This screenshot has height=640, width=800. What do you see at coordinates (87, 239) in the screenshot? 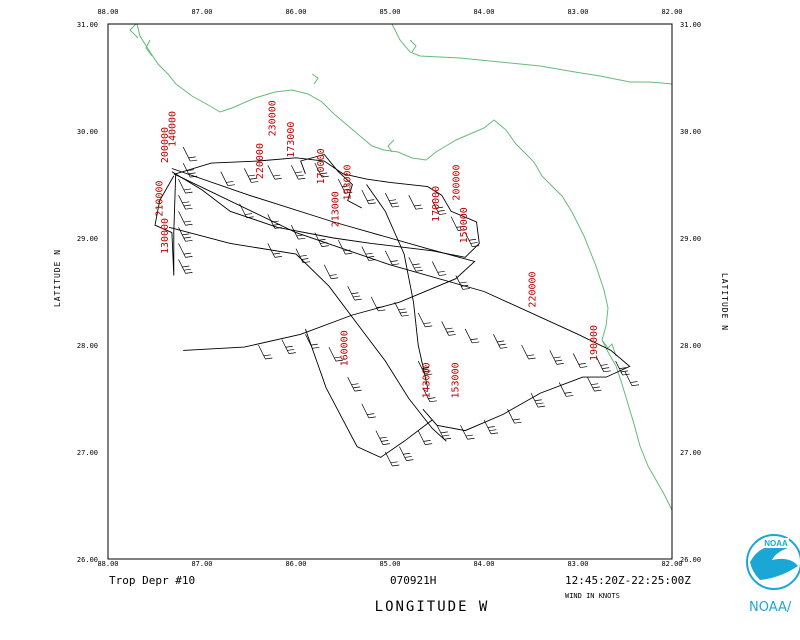
I see `lat-tick-left: 29.00` at bounding box center [87, 239].